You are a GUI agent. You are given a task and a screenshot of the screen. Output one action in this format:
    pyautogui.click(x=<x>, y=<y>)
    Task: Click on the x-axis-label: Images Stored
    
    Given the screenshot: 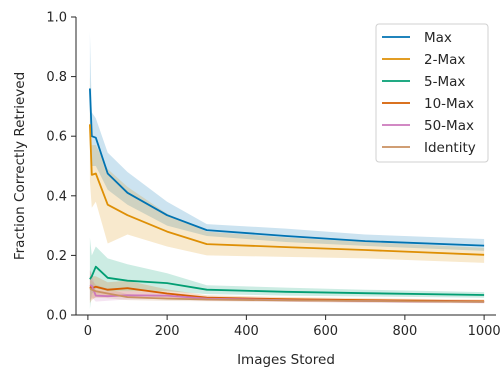 What is the action you would take?
    pyautogui.click(x=286, y=360)
    